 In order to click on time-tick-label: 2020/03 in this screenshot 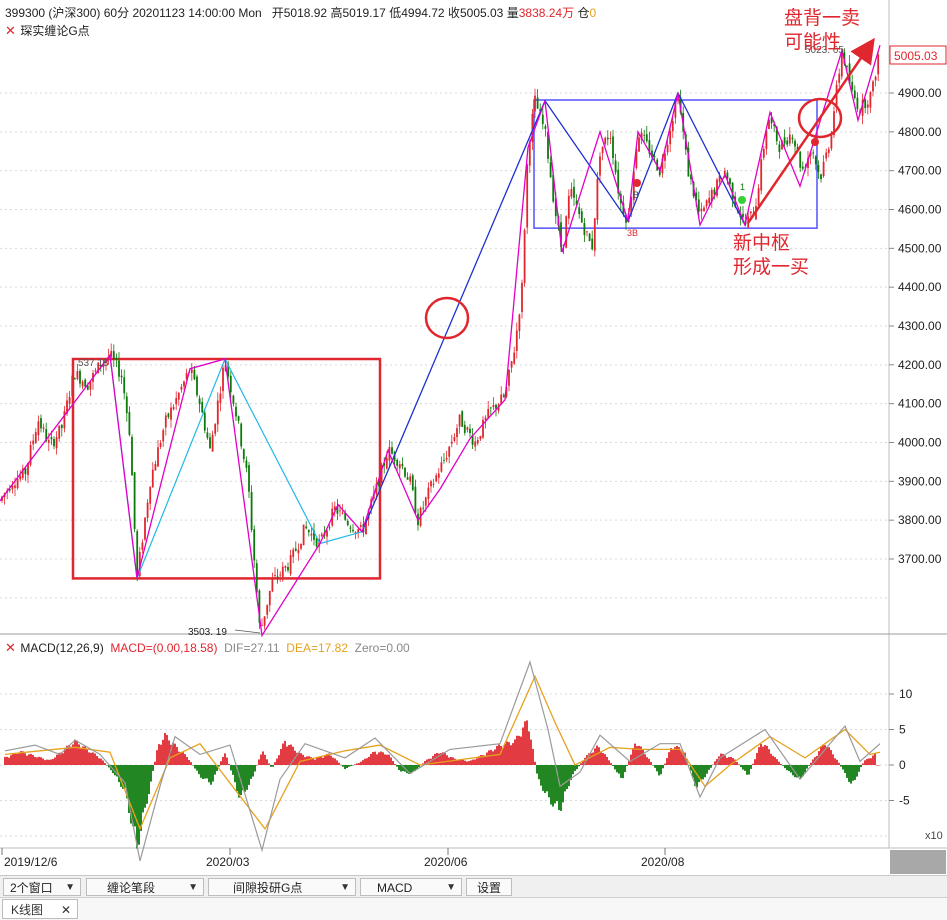, I will do `click(228, 862)`.